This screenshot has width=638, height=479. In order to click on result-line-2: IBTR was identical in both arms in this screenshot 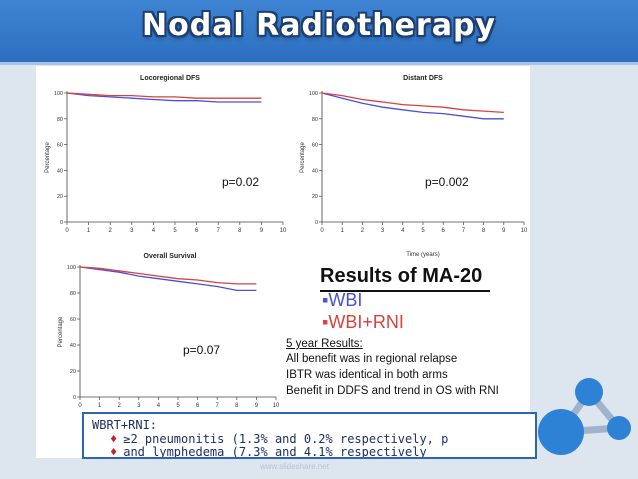, I will do `click(367, 375)`.